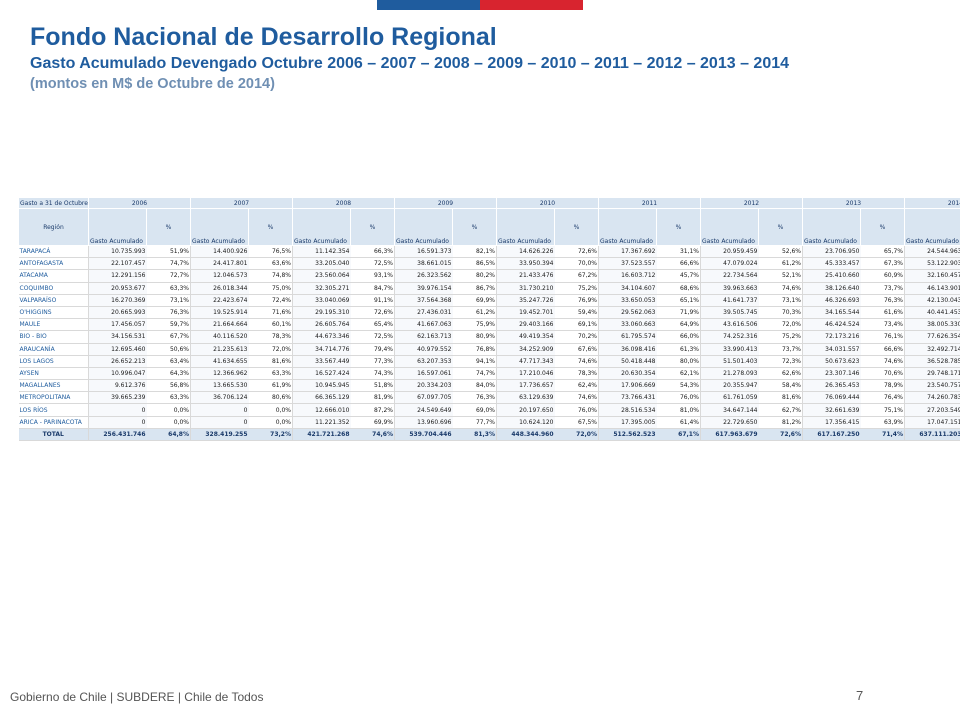 Image resolution: width=960 pixels, height=720 pixels. Describe the element at coordinates (474, 313) in the screenshot. I see `pct-cell: 61,2%` at that location.